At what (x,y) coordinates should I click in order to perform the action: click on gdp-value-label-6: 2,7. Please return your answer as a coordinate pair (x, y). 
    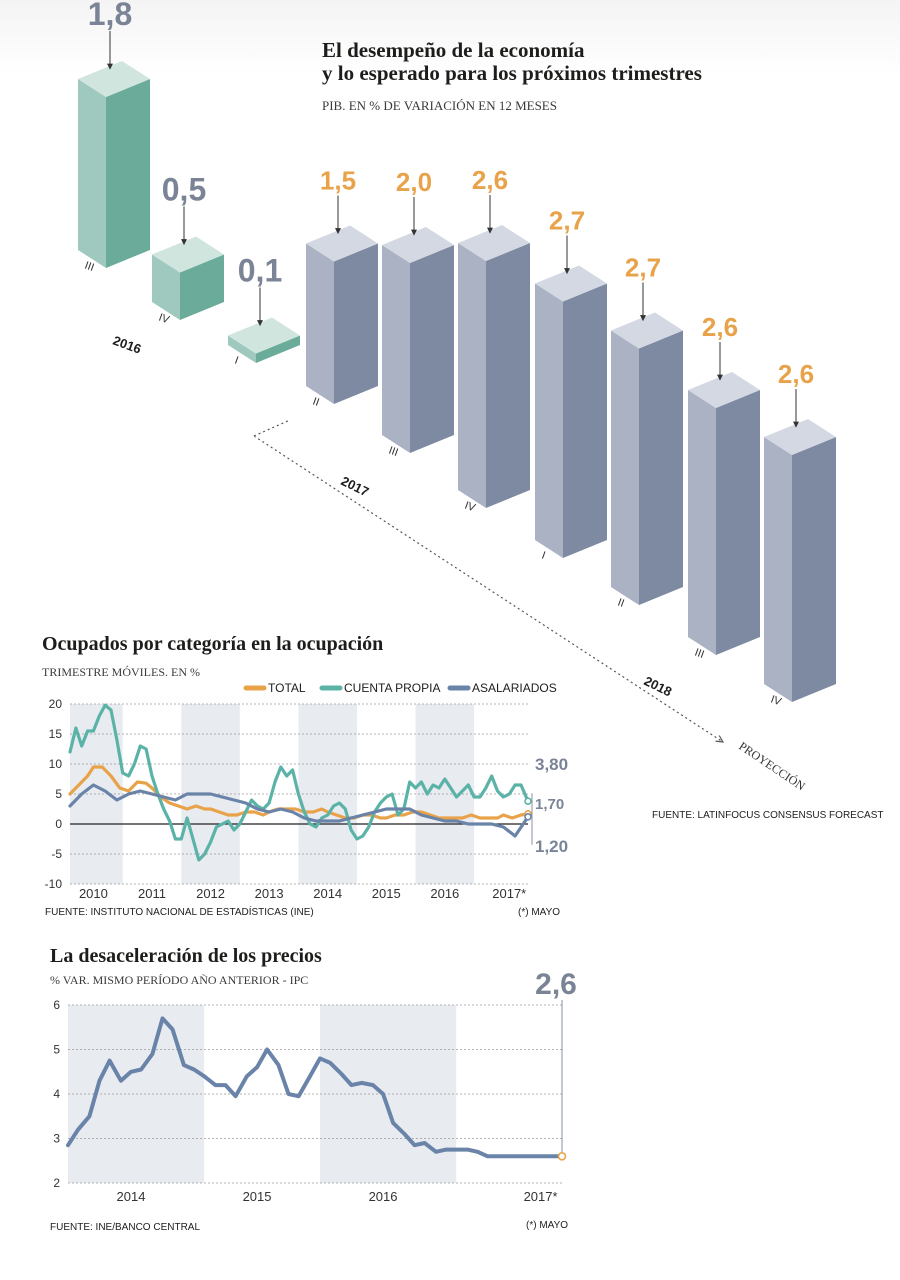
    Looking at the image, I should click on (567, 221).